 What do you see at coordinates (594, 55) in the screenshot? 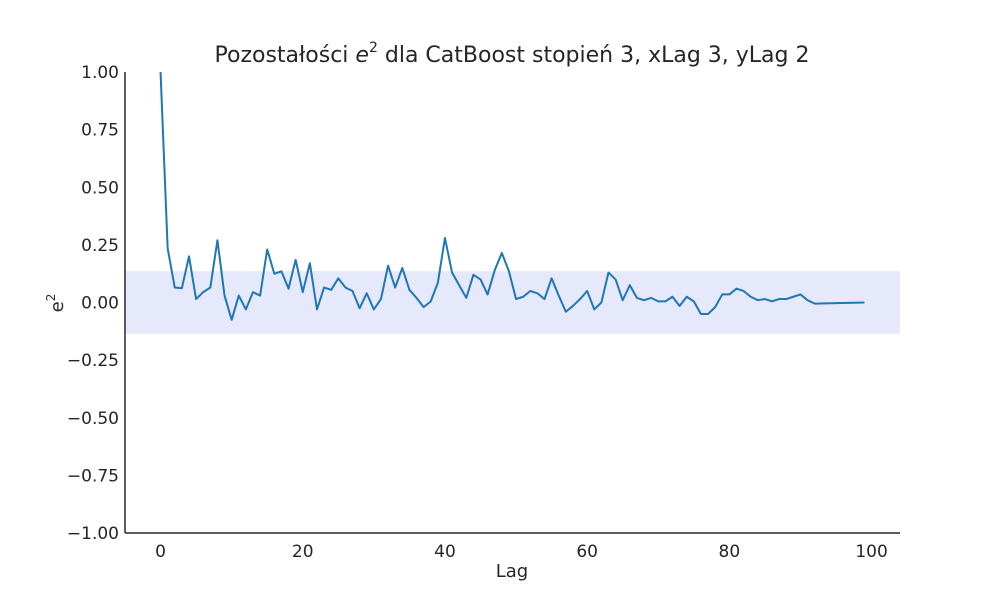
I see `chart-title-suffix: dla CatBoost stopień 3, xLag 3, yLag 2` at bounding box center [594, 55].